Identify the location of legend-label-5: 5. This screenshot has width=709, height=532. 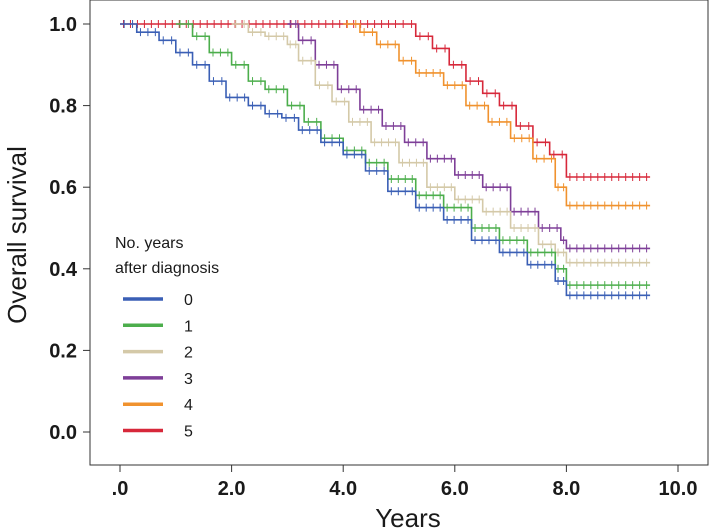
(188, 432).